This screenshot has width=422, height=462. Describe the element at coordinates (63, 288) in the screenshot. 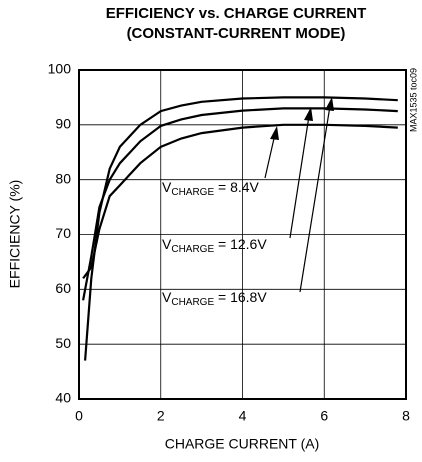

I see `y-tick-label: 60` at that location.